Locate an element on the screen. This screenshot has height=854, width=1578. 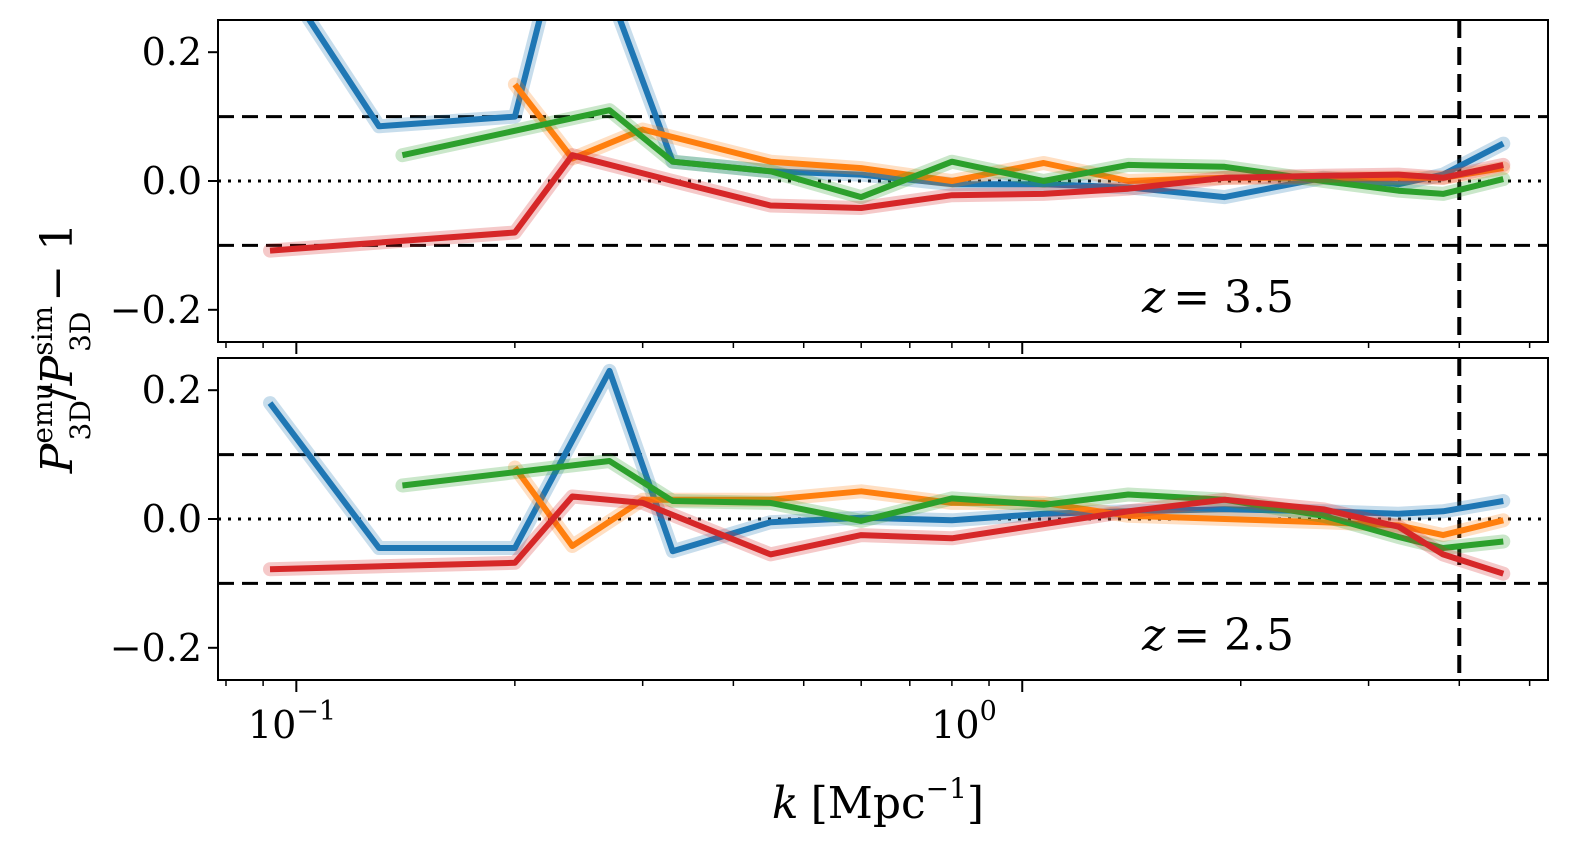
annotation-z3.5: z = 3.5 is located at coordinates (1217, 297).